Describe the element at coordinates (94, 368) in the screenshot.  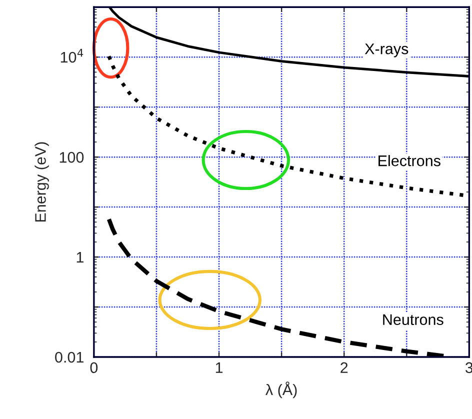
I see `x-tick-label: 0` at that location.